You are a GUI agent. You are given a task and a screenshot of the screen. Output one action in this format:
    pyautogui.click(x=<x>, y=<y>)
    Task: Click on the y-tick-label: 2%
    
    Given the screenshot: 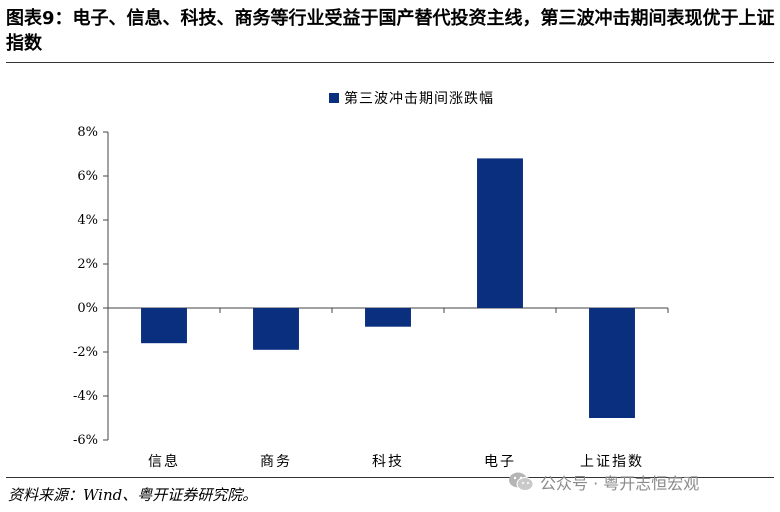 What is the action you would take?
    pyautogui.click(x=87, y=264)
    